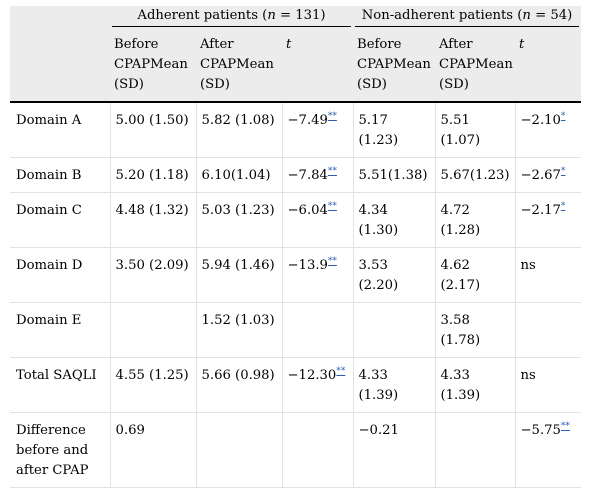 The height and width of the screenshot is (488, 590). Describe the element at coordinates (239, 275) in the screenshot. I see `adherent-after-cell: 5.94 (1.46)` at that location.